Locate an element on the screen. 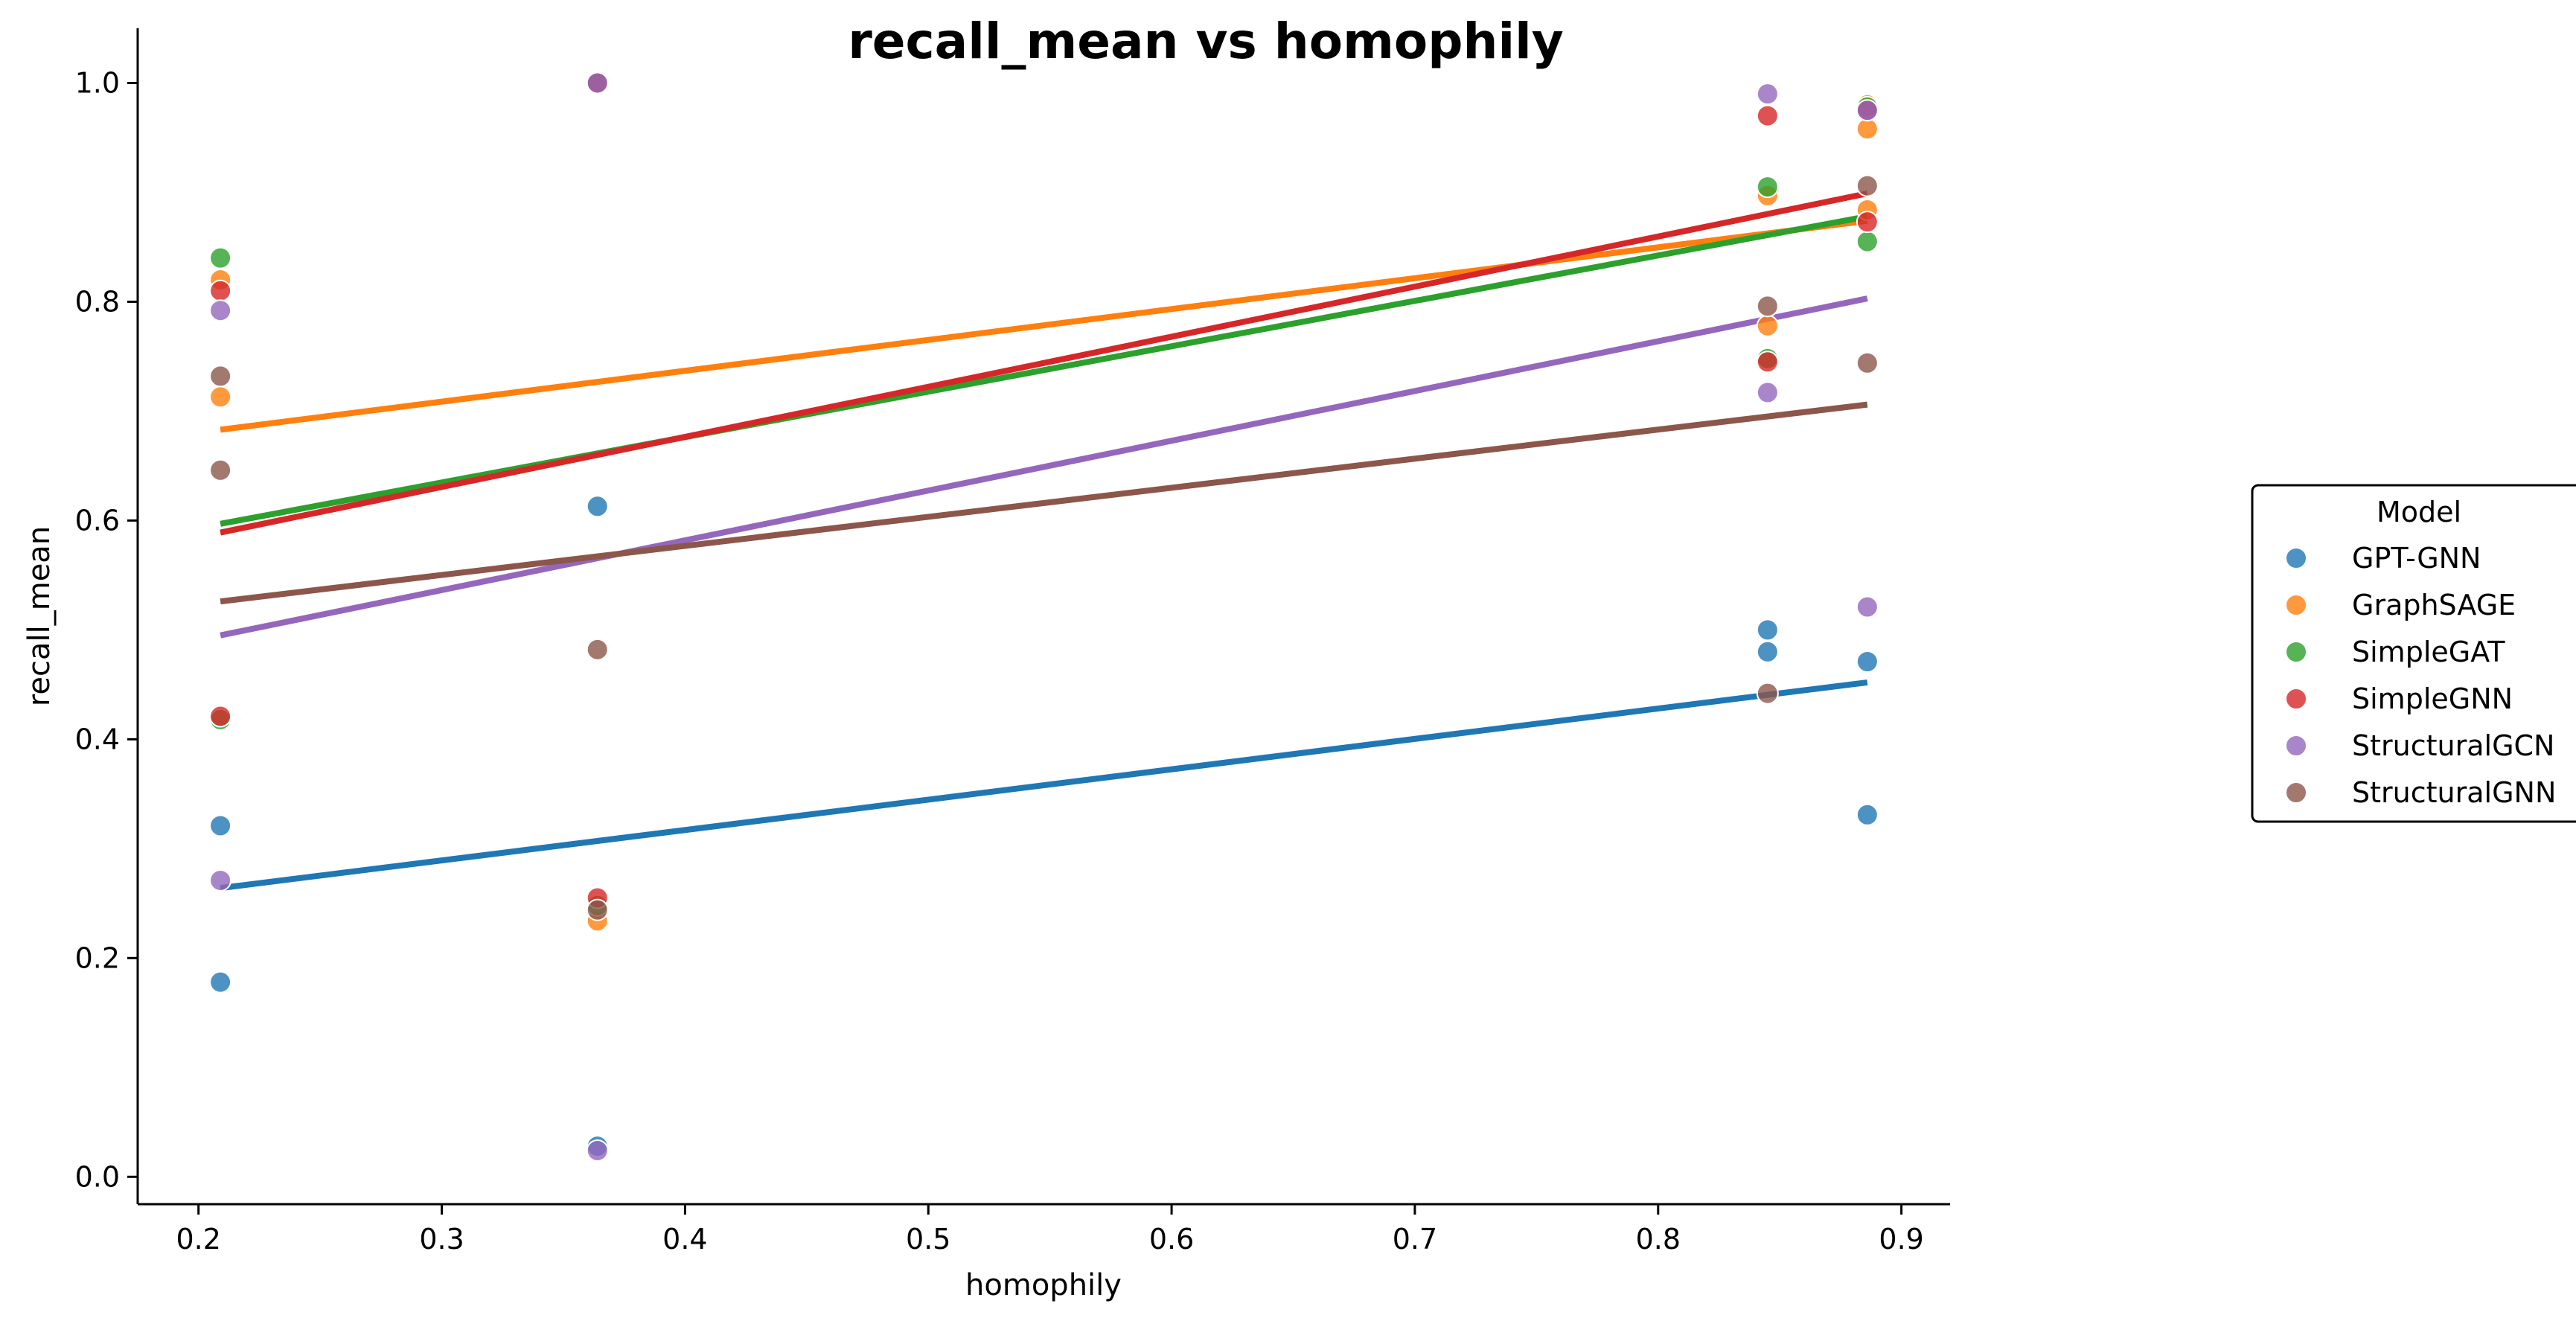 The width and height of the screenshot is (2576, 1324). legend-marker-graphsage is located at coordinates (2296, 605).